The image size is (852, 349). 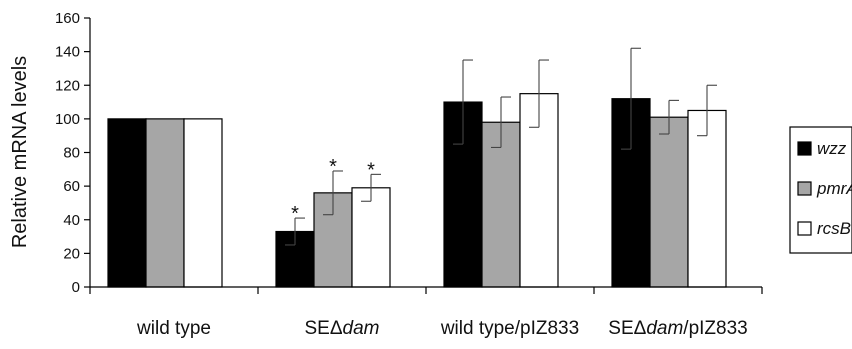 I want to click on x-category-label-part: wild type, so click(x=173, y=328).